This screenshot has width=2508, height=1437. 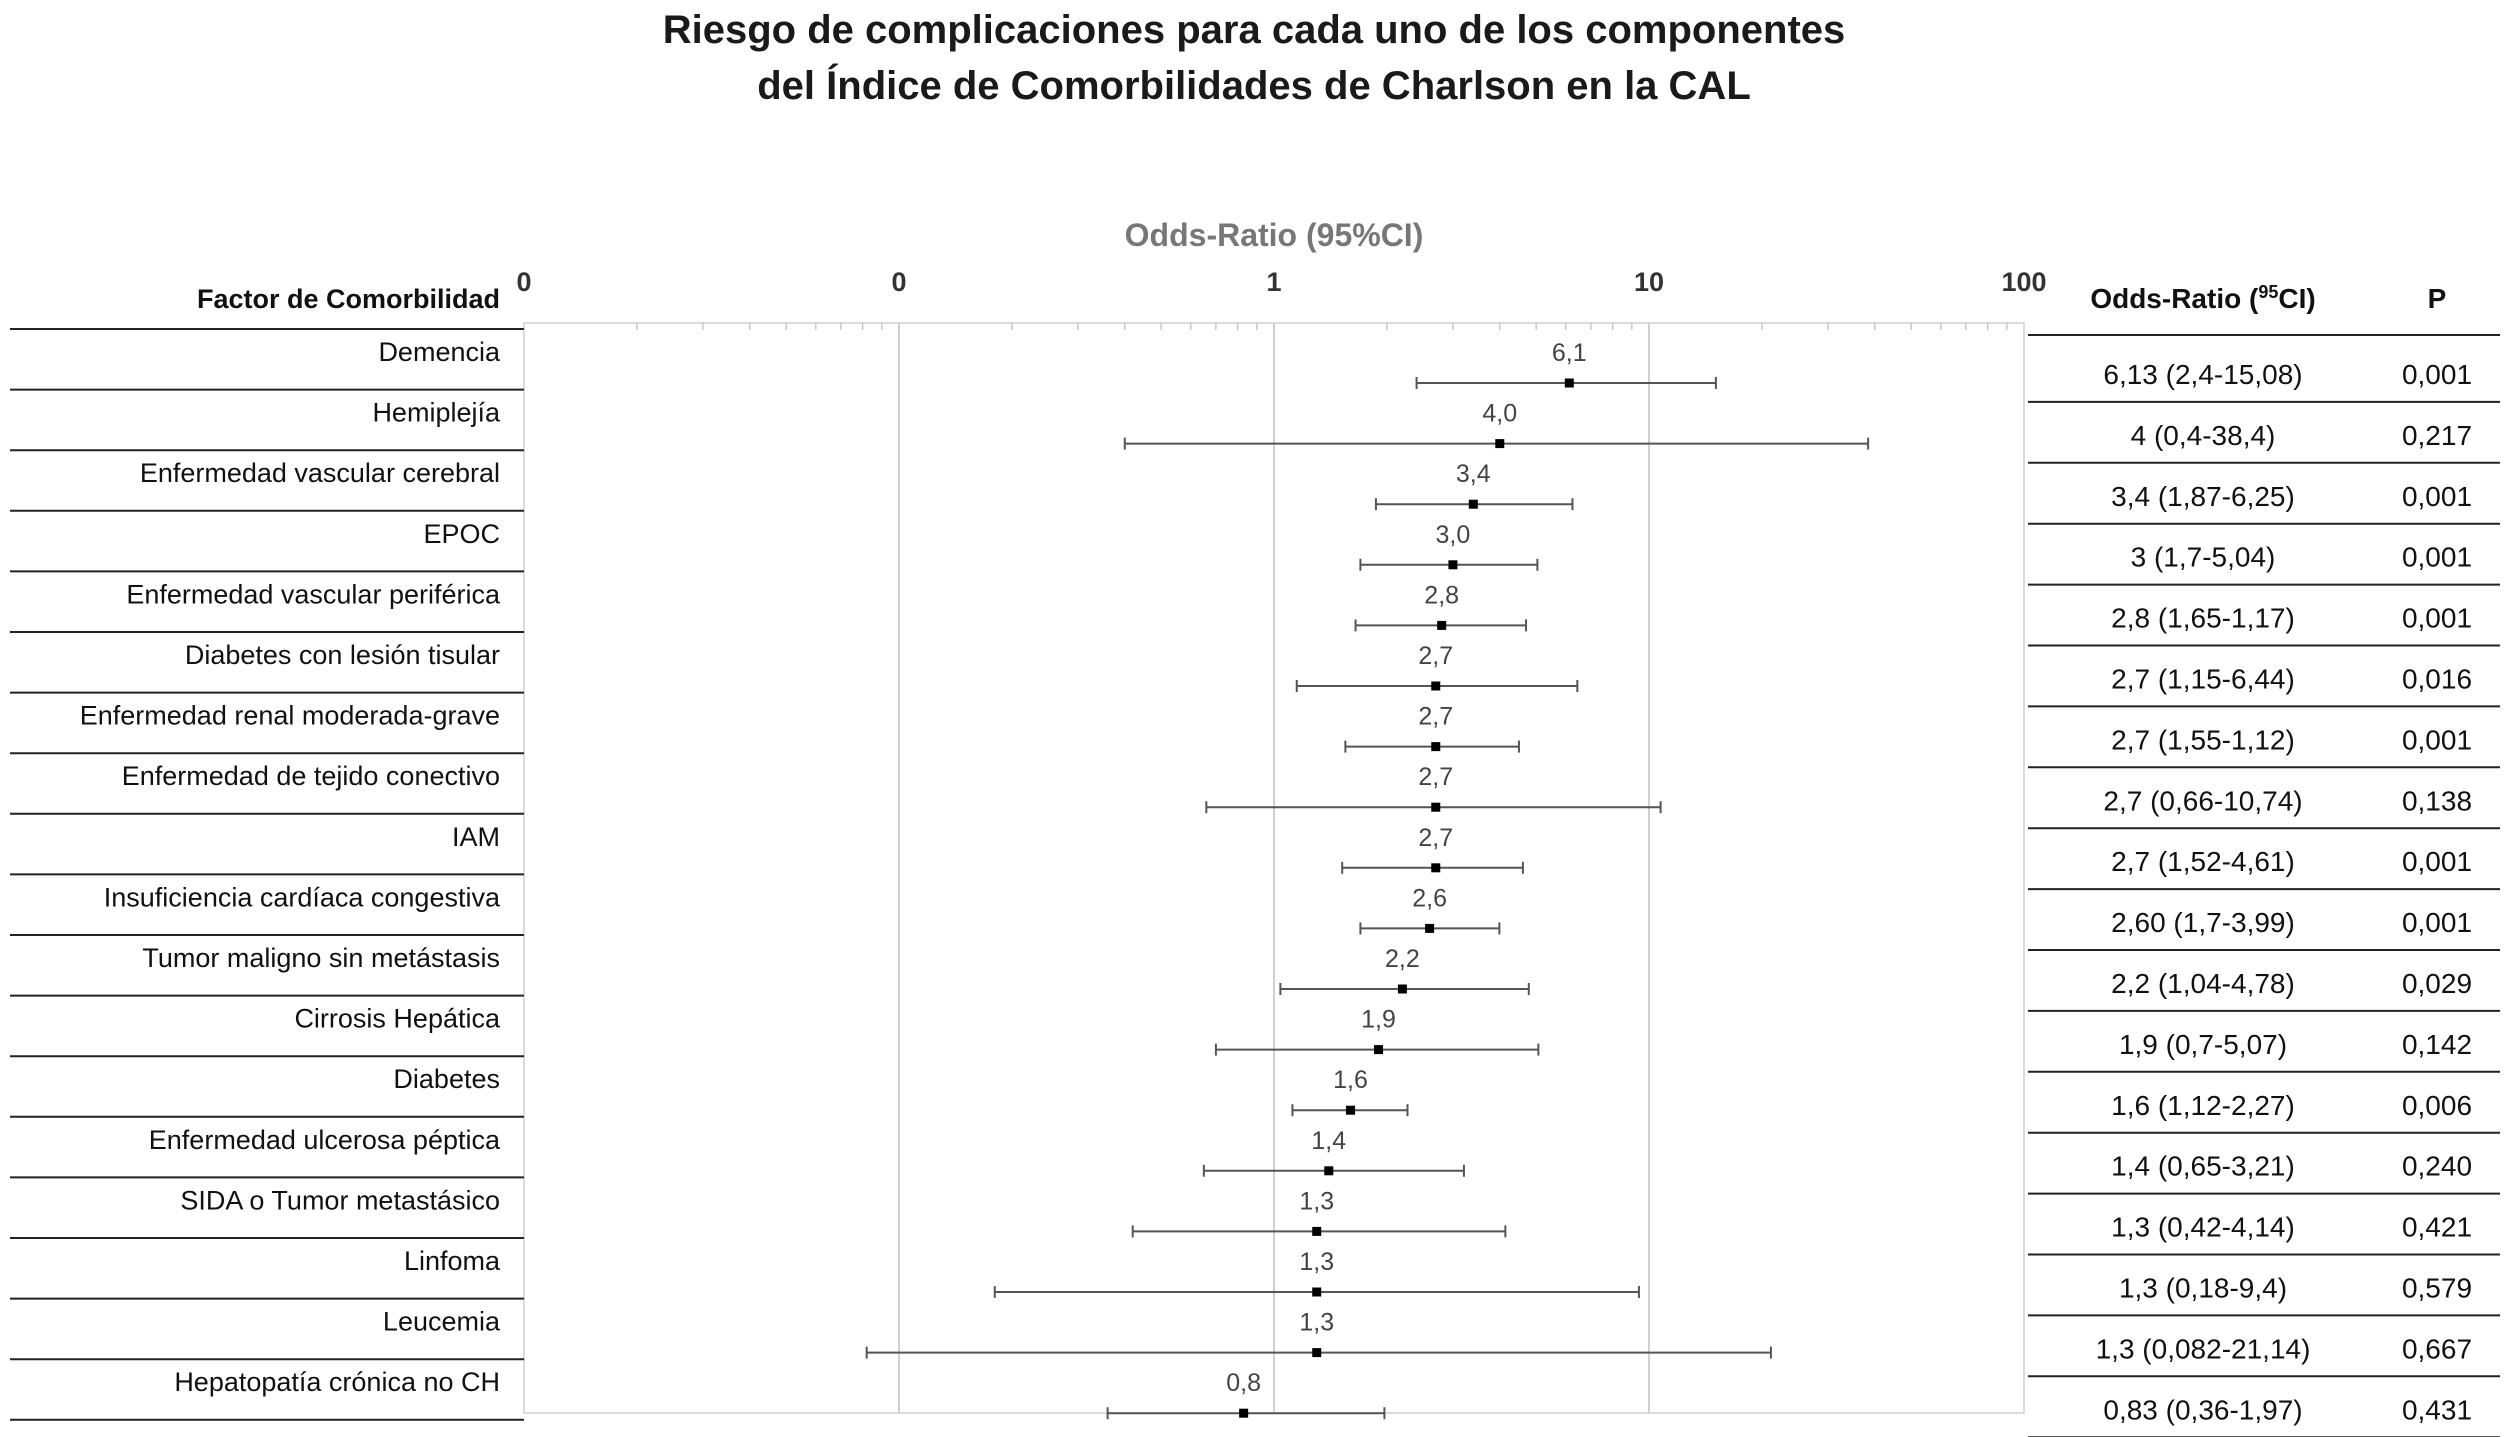 What do you see at coordinates (1350, 1080) in the screenshot?
I see `or-data-label: 1,6` at bounding box center [1350, 1080].